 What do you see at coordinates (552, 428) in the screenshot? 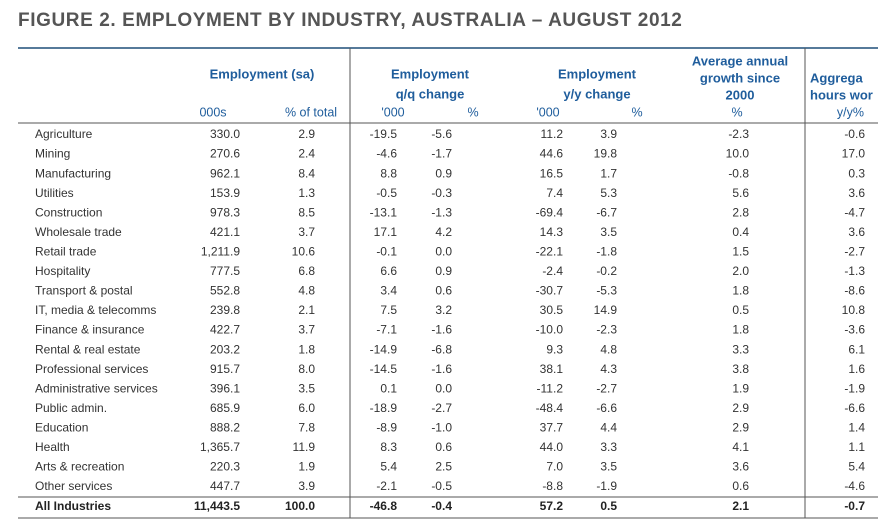
I see `cell: 37.7` at bounding box center [552, 428].